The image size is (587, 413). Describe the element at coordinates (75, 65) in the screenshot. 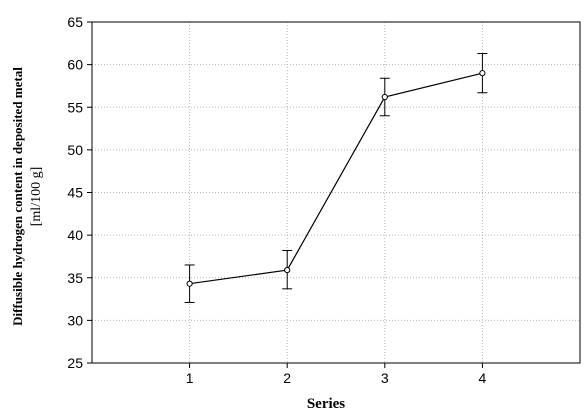

I see `y-tick-label: 60` at that location.